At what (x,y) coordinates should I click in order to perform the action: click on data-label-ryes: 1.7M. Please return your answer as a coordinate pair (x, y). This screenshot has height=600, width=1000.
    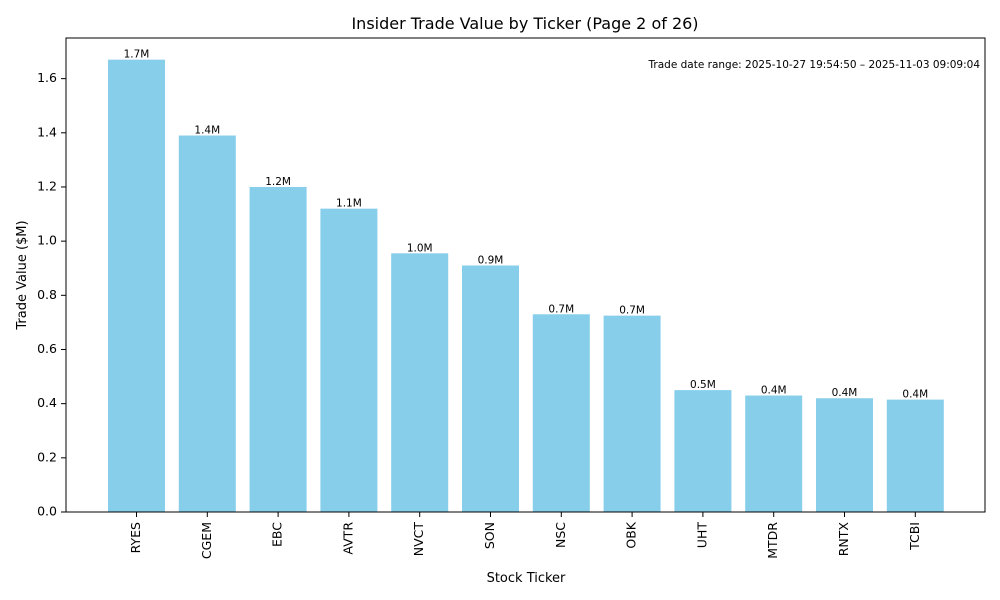
    Looking at the image, I should click on (137, 55).